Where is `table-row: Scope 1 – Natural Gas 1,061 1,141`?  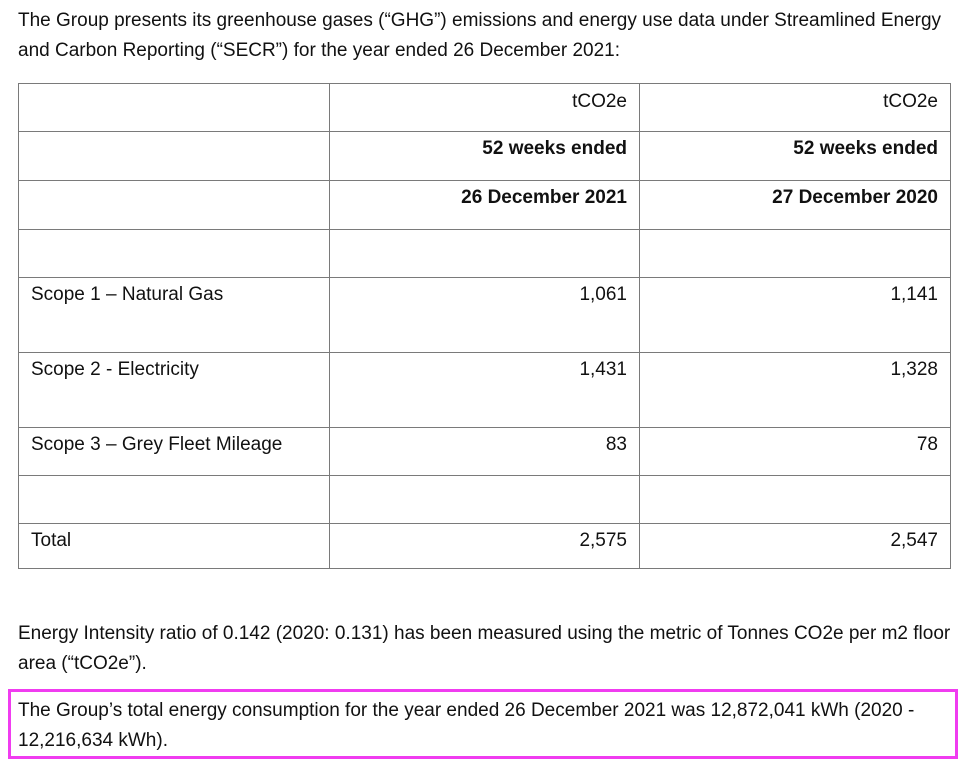
table-row: Scope 1 – Natural Gas 1,061 1,141 is located at coordinates (484, 315).